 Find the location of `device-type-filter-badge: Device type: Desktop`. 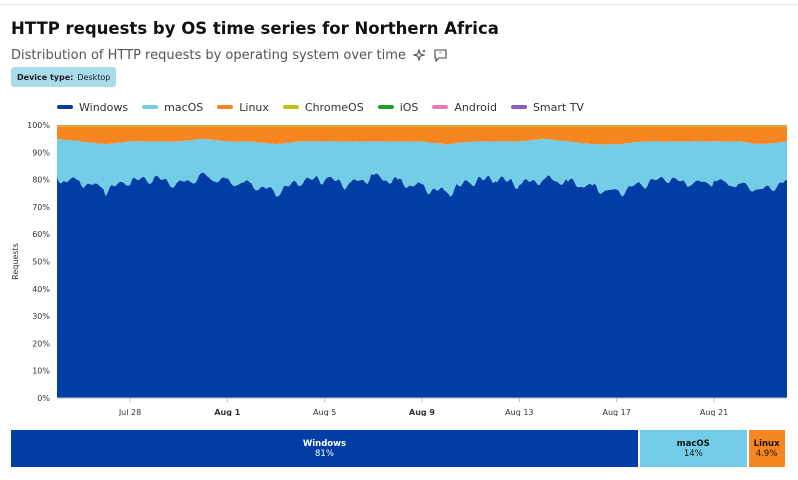

device-type-filter-badge: Device type: Desktop is located at coordinates (64, 77).